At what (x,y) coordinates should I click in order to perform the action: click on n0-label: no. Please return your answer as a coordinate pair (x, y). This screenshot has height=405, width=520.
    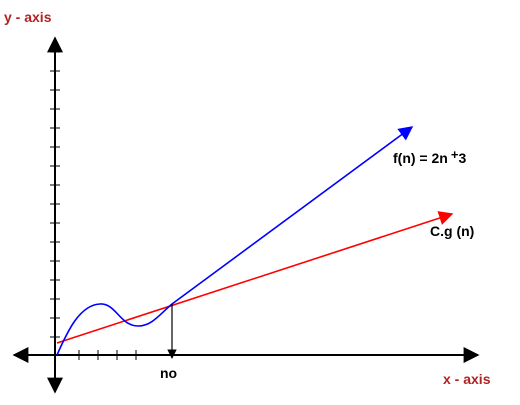
    Looking at the image, I should click on (168, 373).